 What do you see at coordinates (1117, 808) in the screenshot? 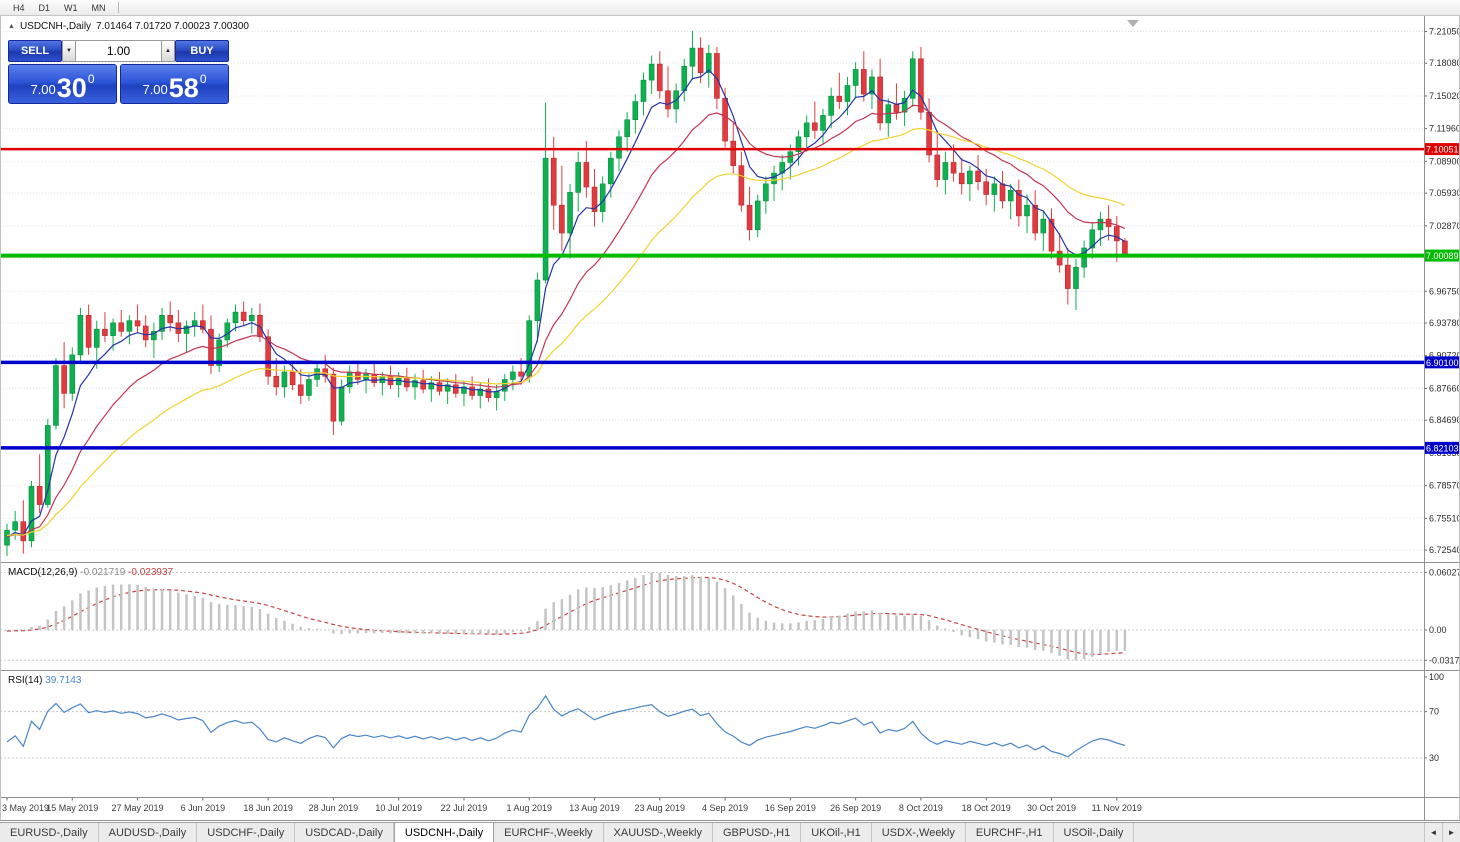
I see `svg-text: 11 Nov 2019` at bounding box center [1117, 808].